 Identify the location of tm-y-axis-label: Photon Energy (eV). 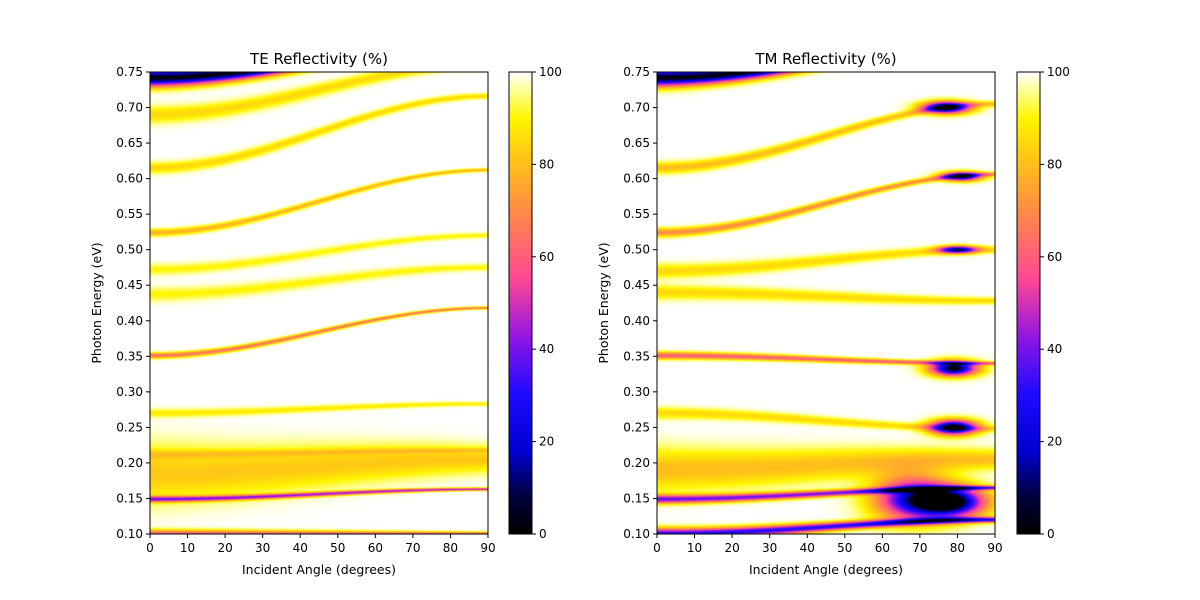
(603, 302).